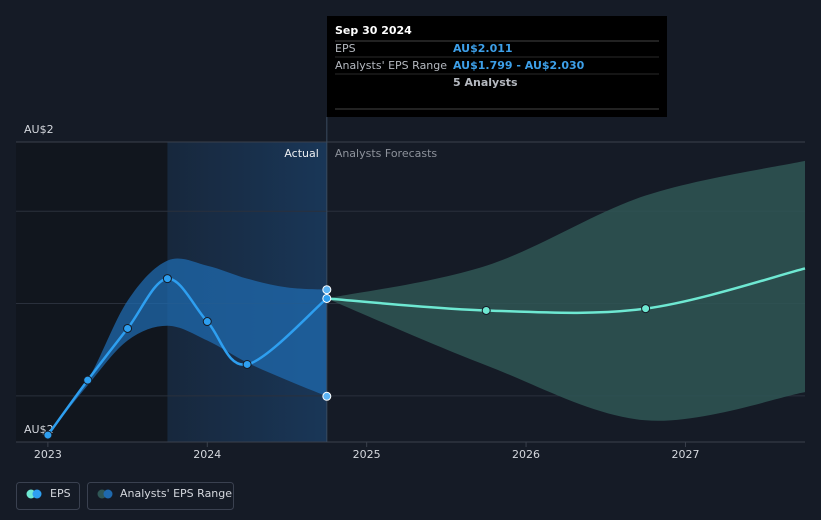 Image resolution: width=821 pixels, height=520 pixels. I want to click on x-tick-label: 2025, so click(367, 454).